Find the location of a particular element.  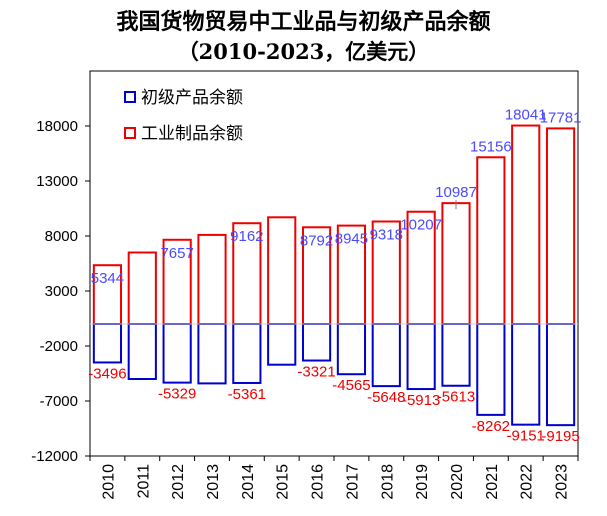

data-label-primary-2023: -9195 is located at coordinates (560, 436).